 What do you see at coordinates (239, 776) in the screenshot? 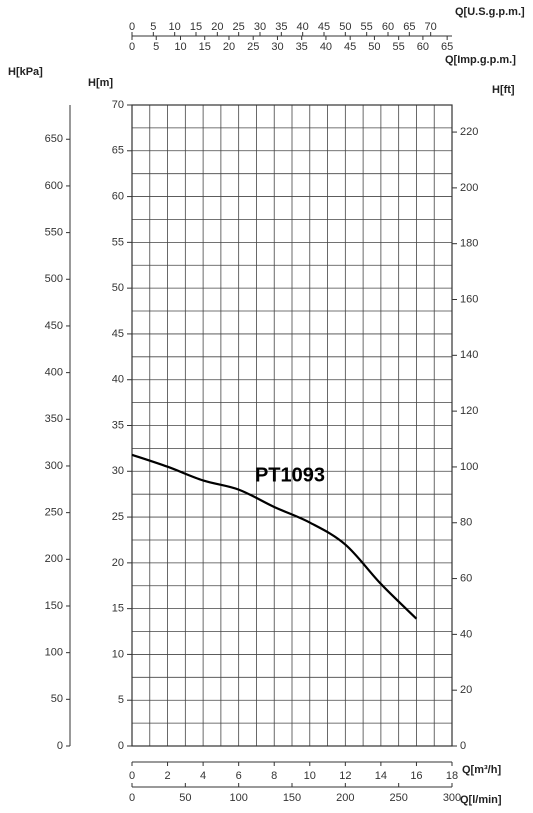
I see `x-tick-label: 6` at bounding box center [239, 776].